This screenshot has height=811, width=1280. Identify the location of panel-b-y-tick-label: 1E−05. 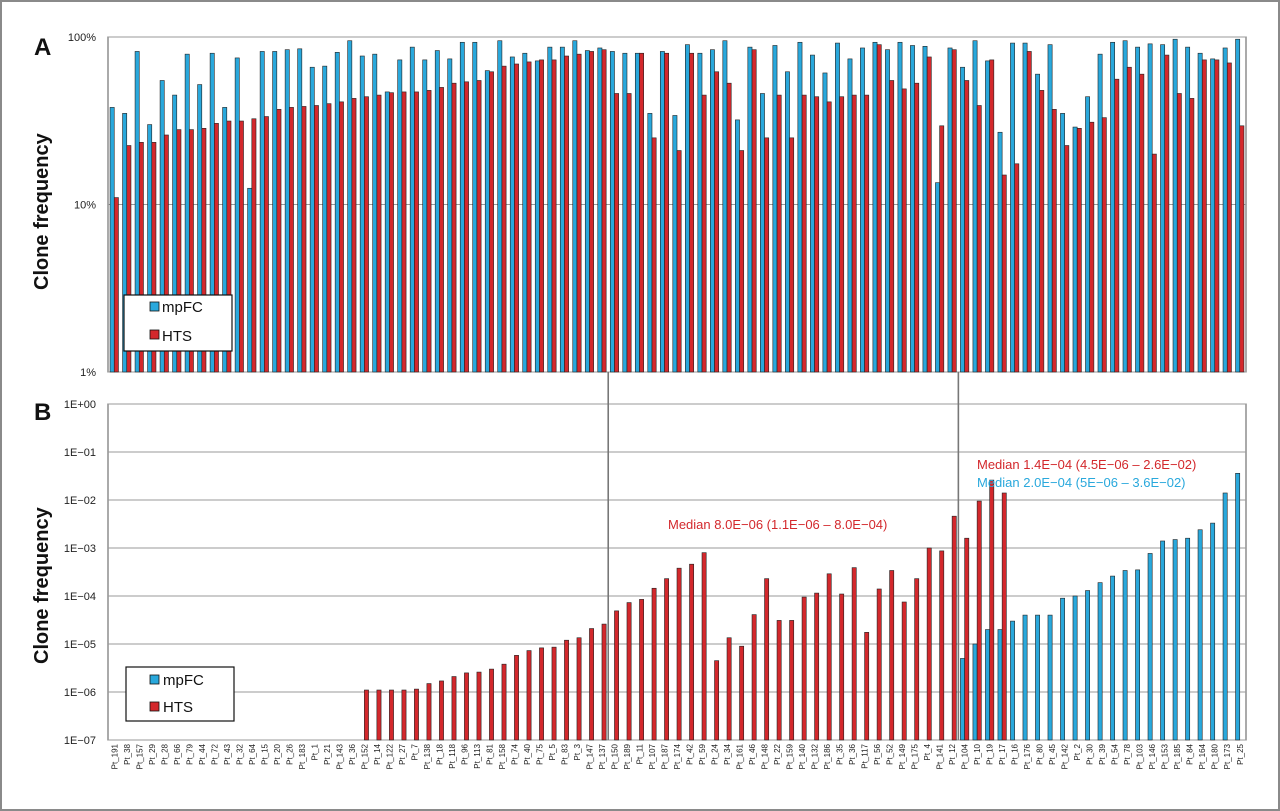
(80, 645).